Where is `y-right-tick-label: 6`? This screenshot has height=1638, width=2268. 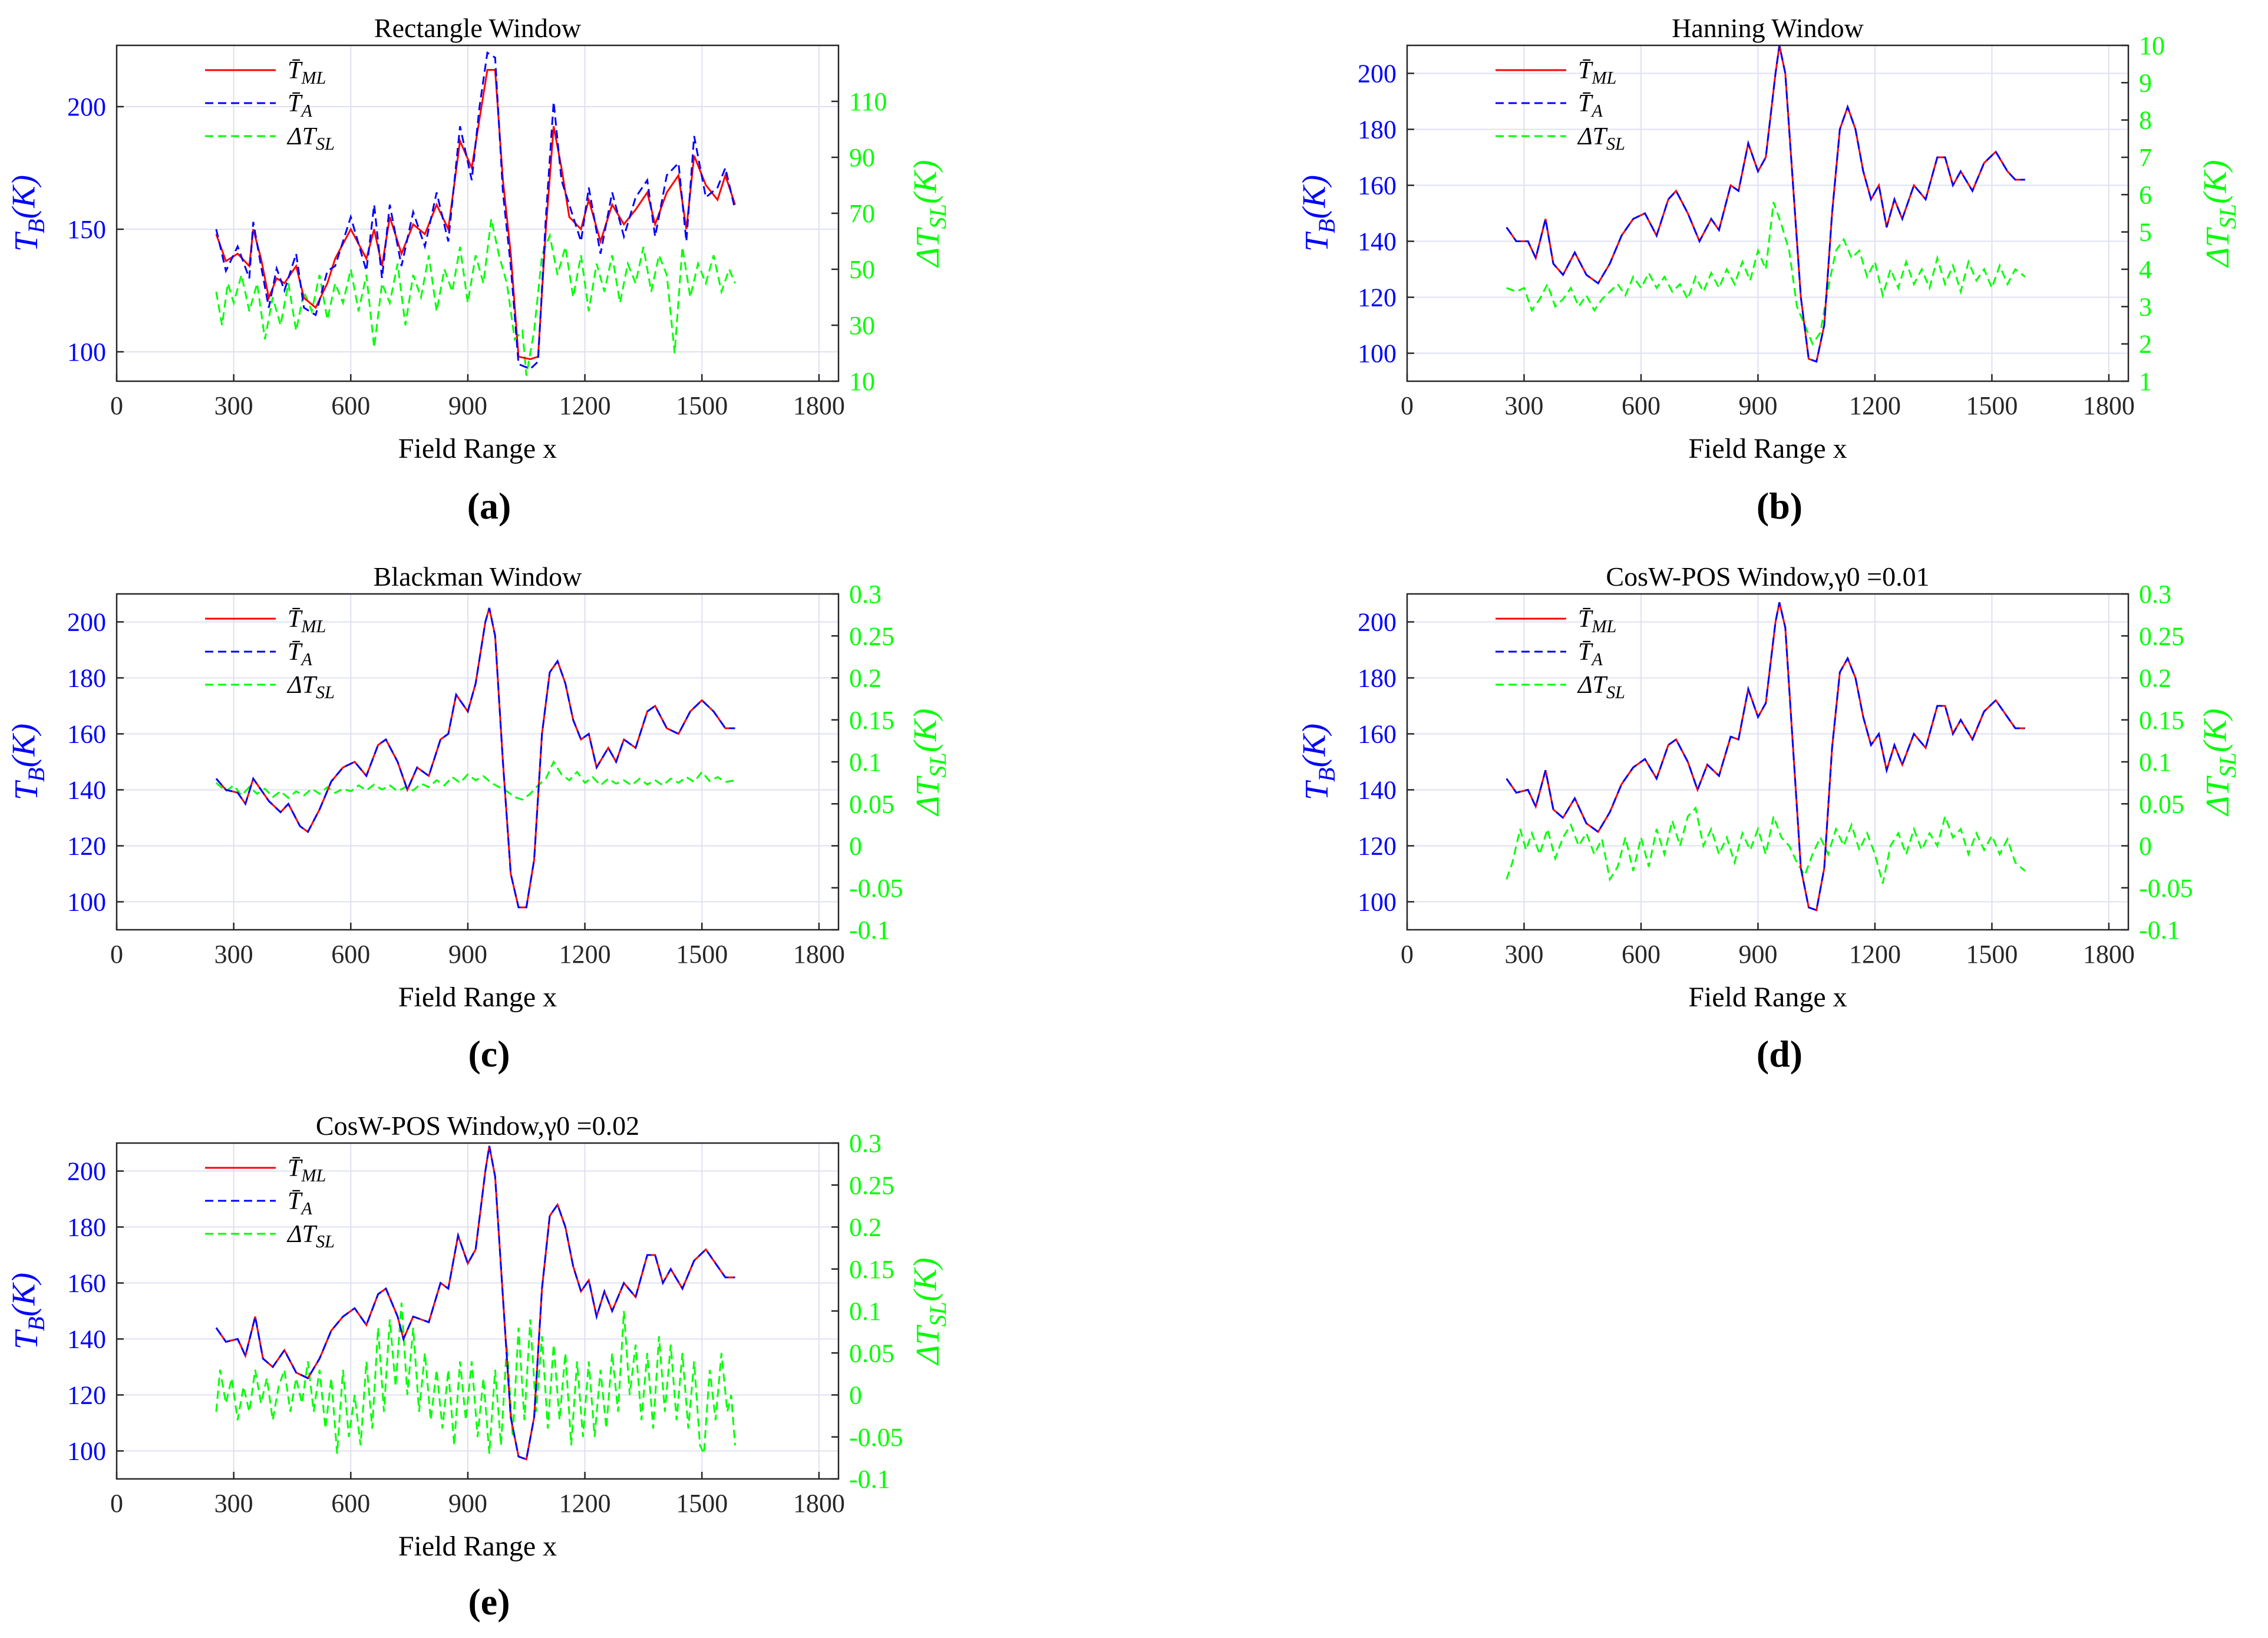 y-right-tick-label: 6 is located at coordinates (2145, 194).